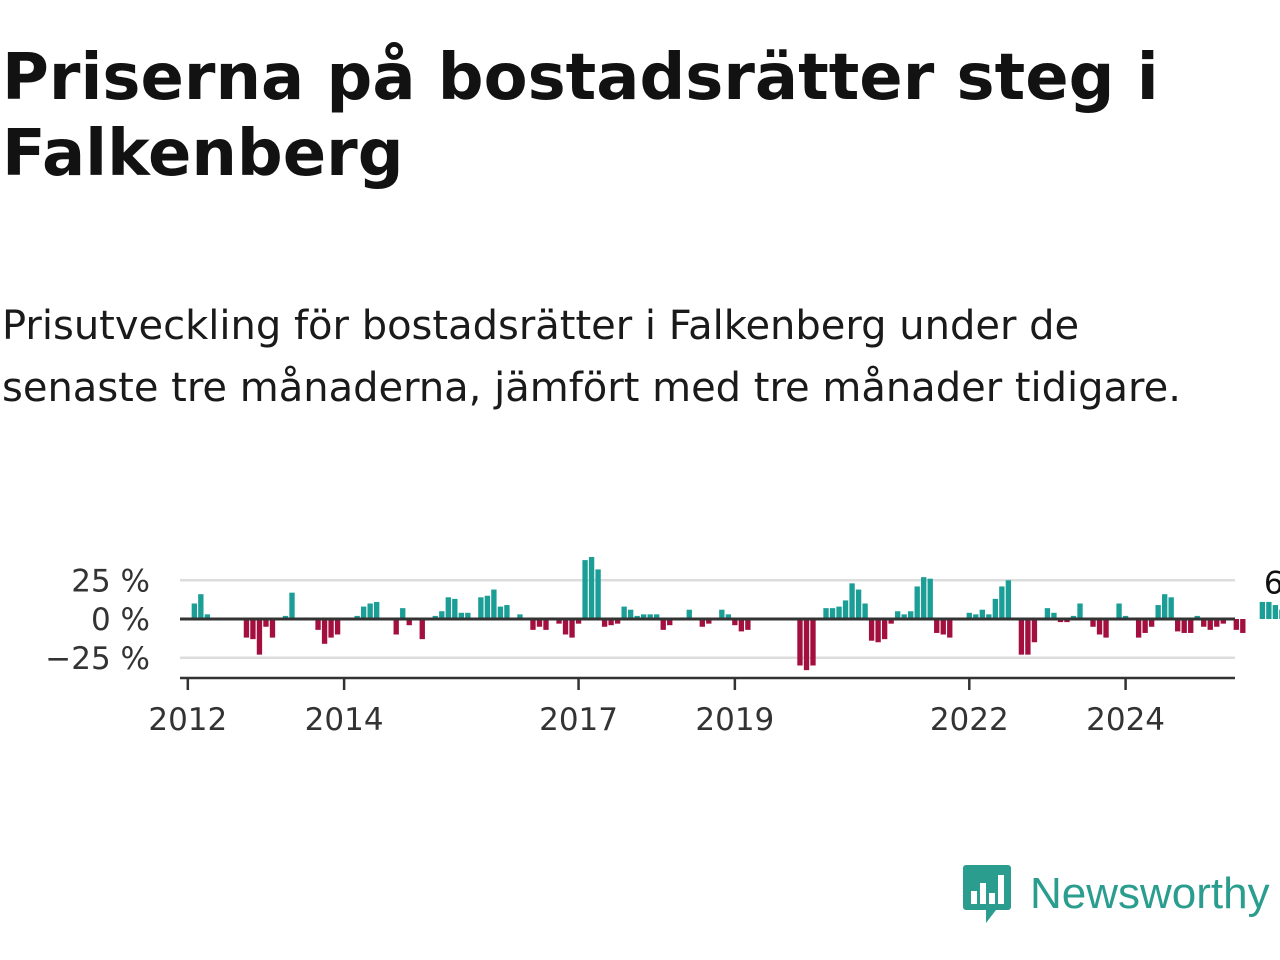  What do you see at coordinates (969, 720) in the screenshot?
I see `x-tick-label: 2022` at bounding box center [969, 720].